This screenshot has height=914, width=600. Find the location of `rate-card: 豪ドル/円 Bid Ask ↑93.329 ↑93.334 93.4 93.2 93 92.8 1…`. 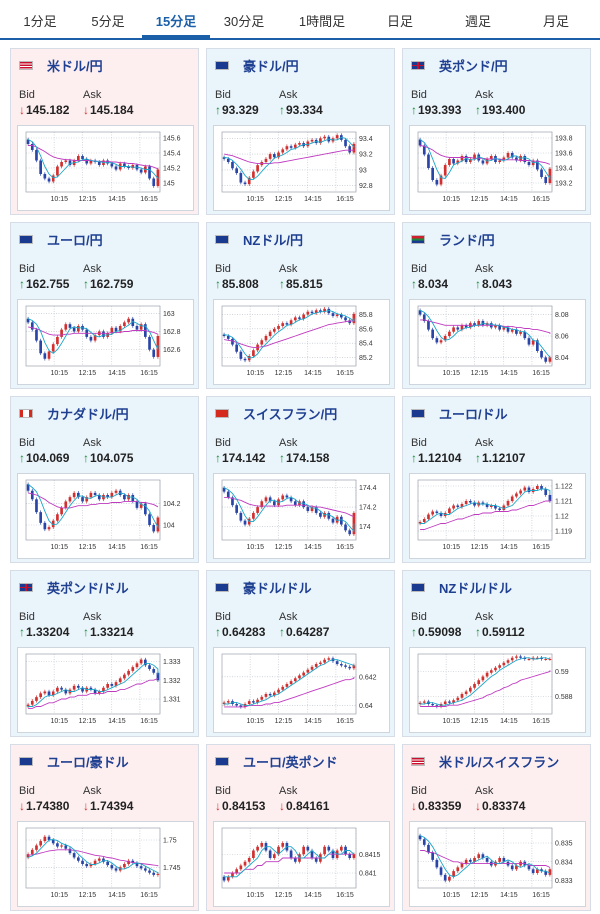

rate-card: 豪ドル/円 Bid Ask ↑93.329 ↑93.334 93.4 93.2 93 92.8 1… is located at coordinates (300, 131).